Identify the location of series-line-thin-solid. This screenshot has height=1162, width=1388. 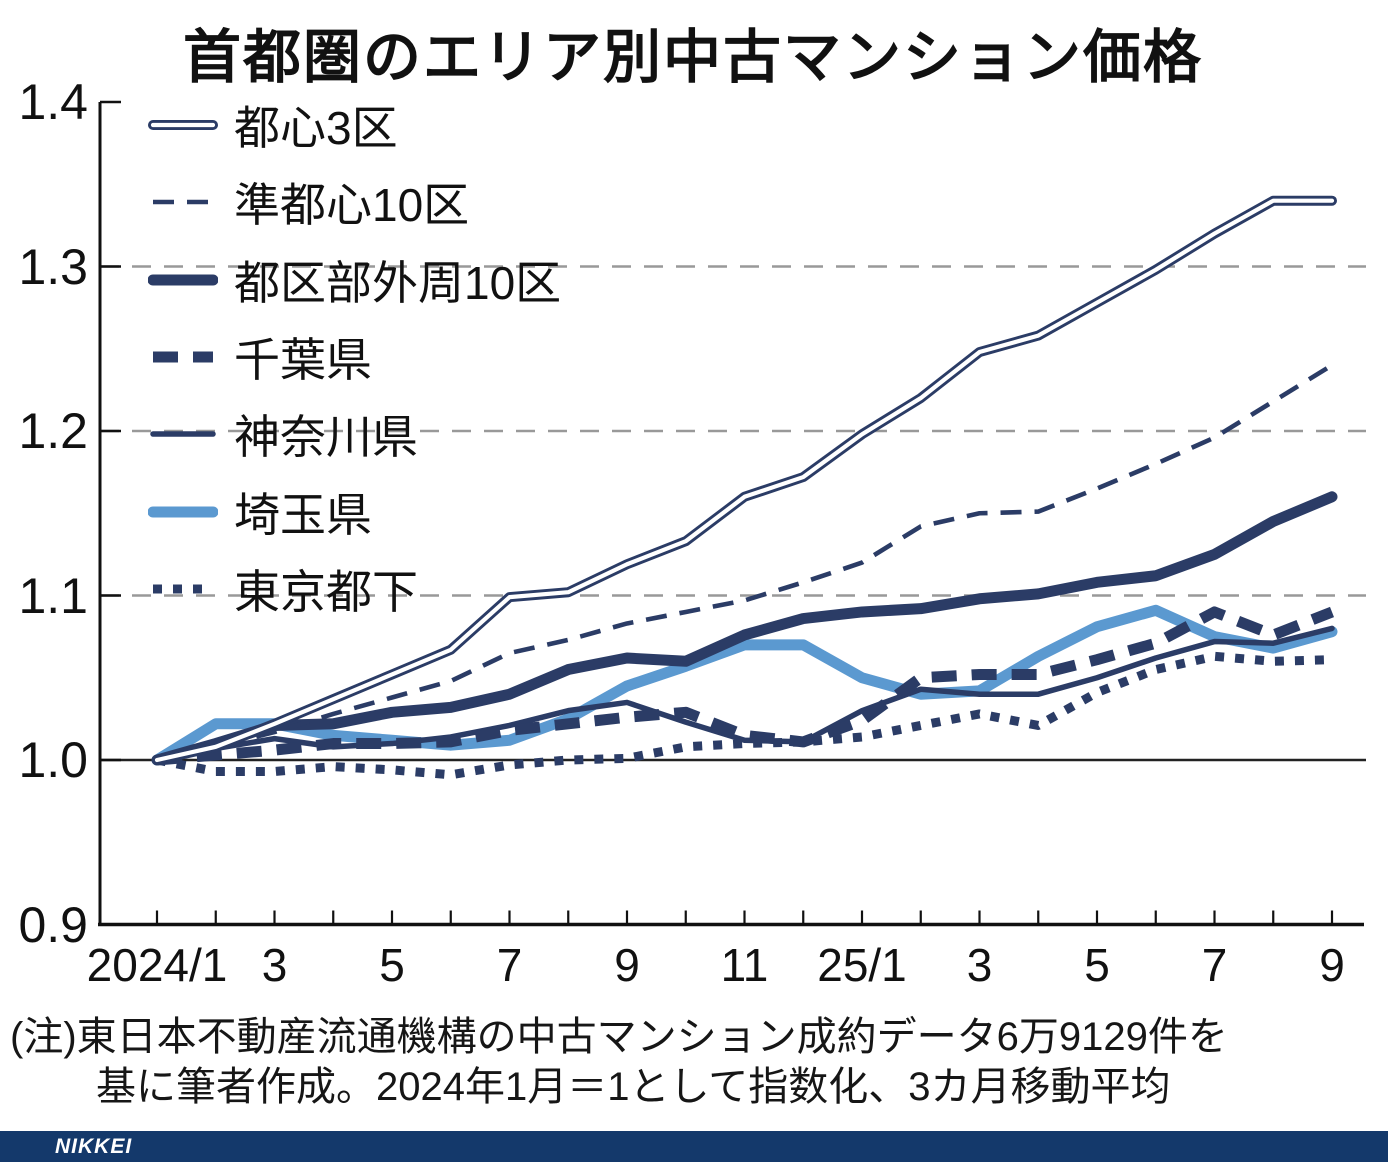
(744, 694).